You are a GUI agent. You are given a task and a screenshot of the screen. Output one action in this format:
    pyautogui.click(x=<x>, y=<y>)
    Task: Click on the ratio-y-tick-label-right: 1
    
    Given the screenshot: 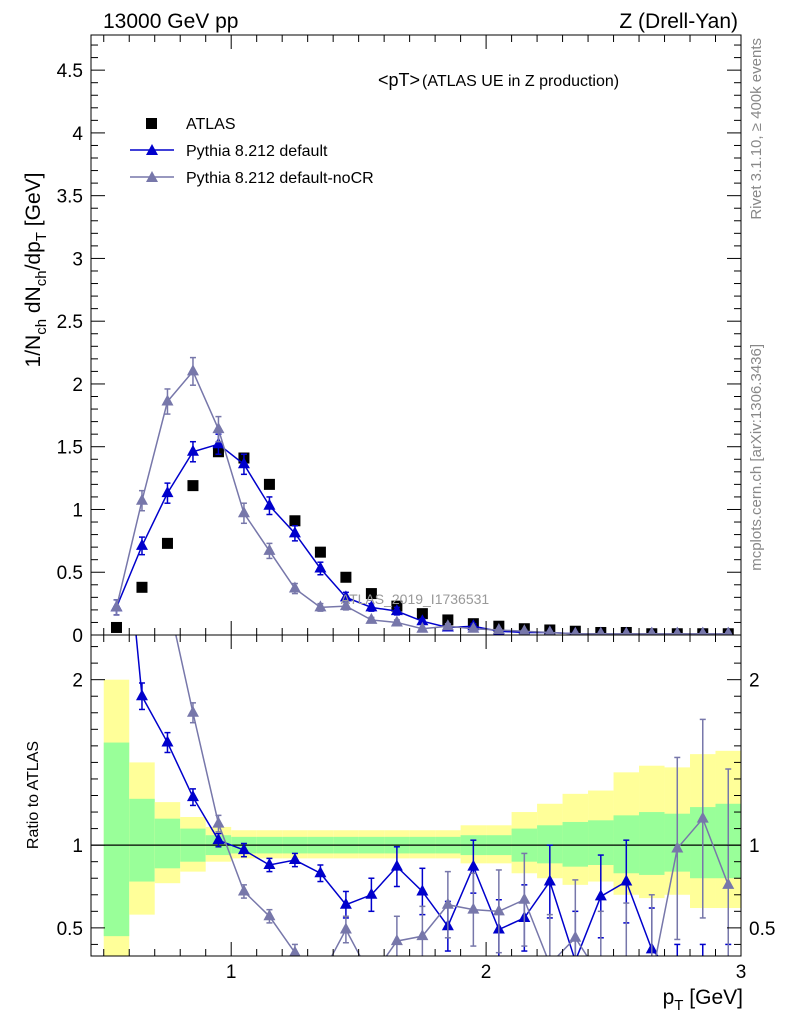 What is the action you would take?
    pyautogui.click(x=754, y=846)
    